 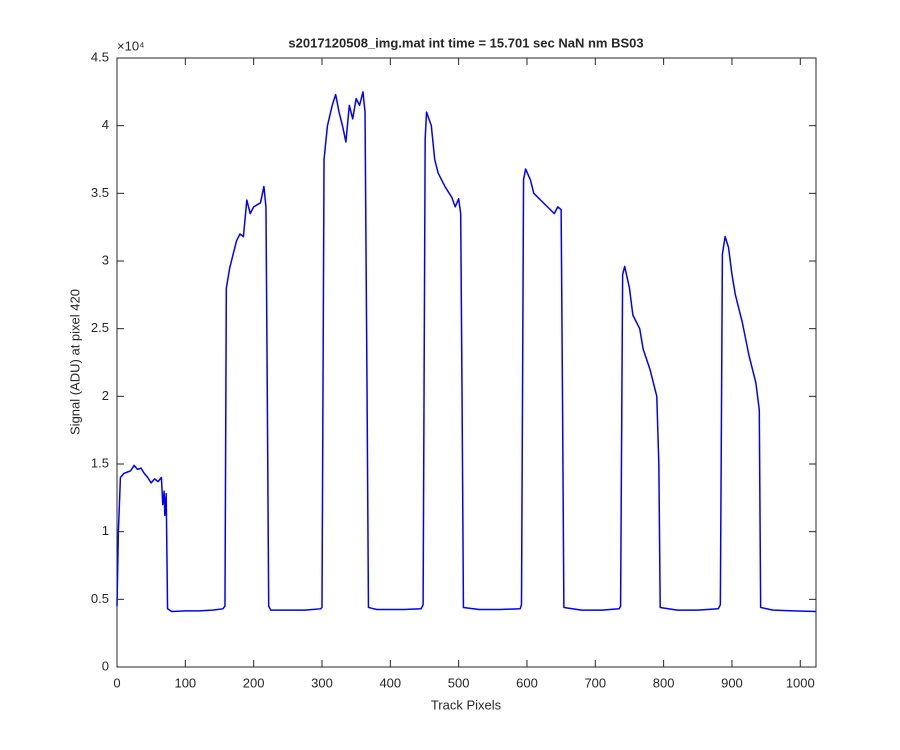 I want to click on x-tick-label: 700, so click(x=595, y=682).